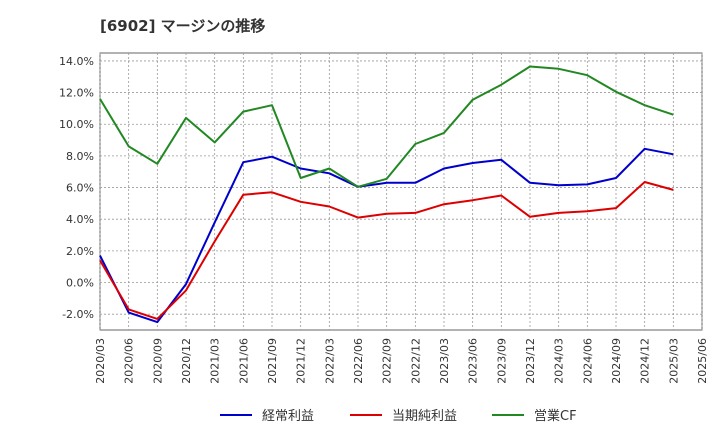 The image size is (720, 440). What do you see at coordinates (182, 26) in the screenshot?
I see `chart-title: [6902] マージンの推移` at bounding box center [182, 26].